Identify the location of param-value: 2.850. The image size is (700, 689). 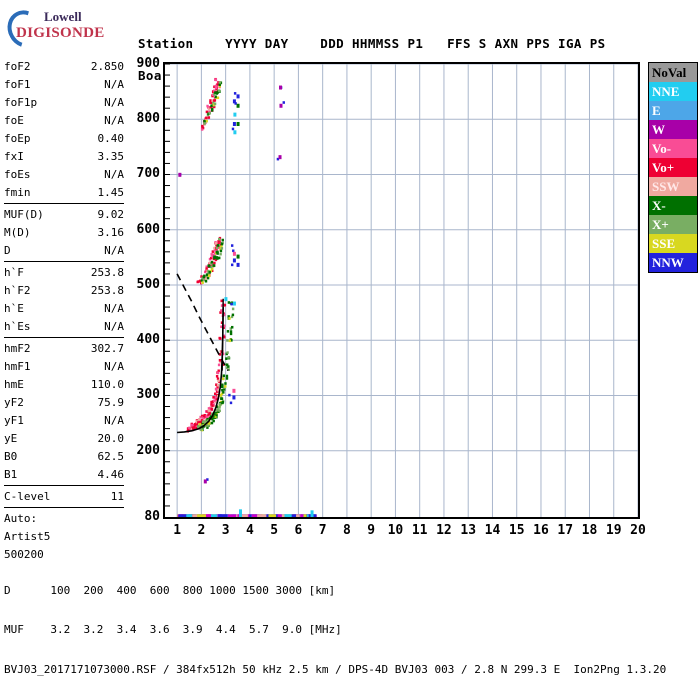
(107, 66).